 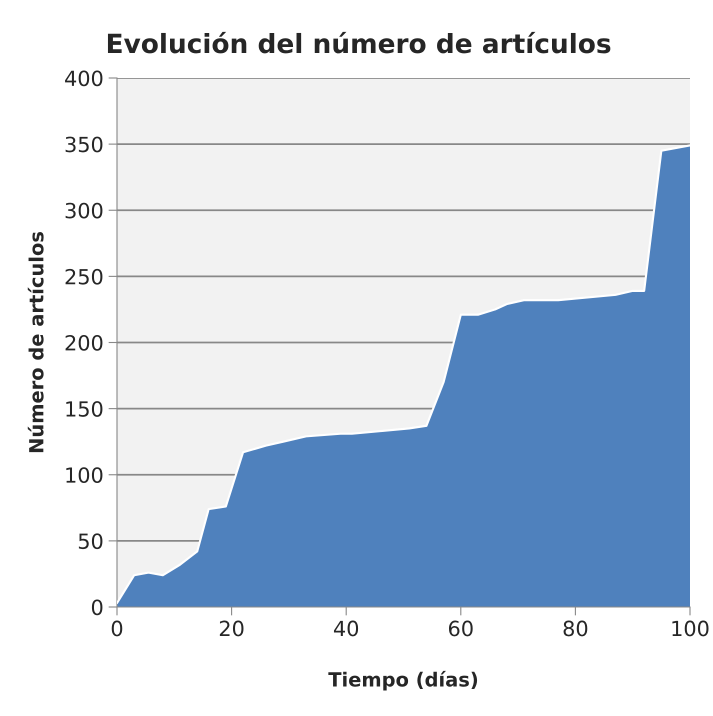 What do you see at coordinates (84, 144) in the screenshot?
I see `y-tick-label: 350` at bounding box center [84, 144].